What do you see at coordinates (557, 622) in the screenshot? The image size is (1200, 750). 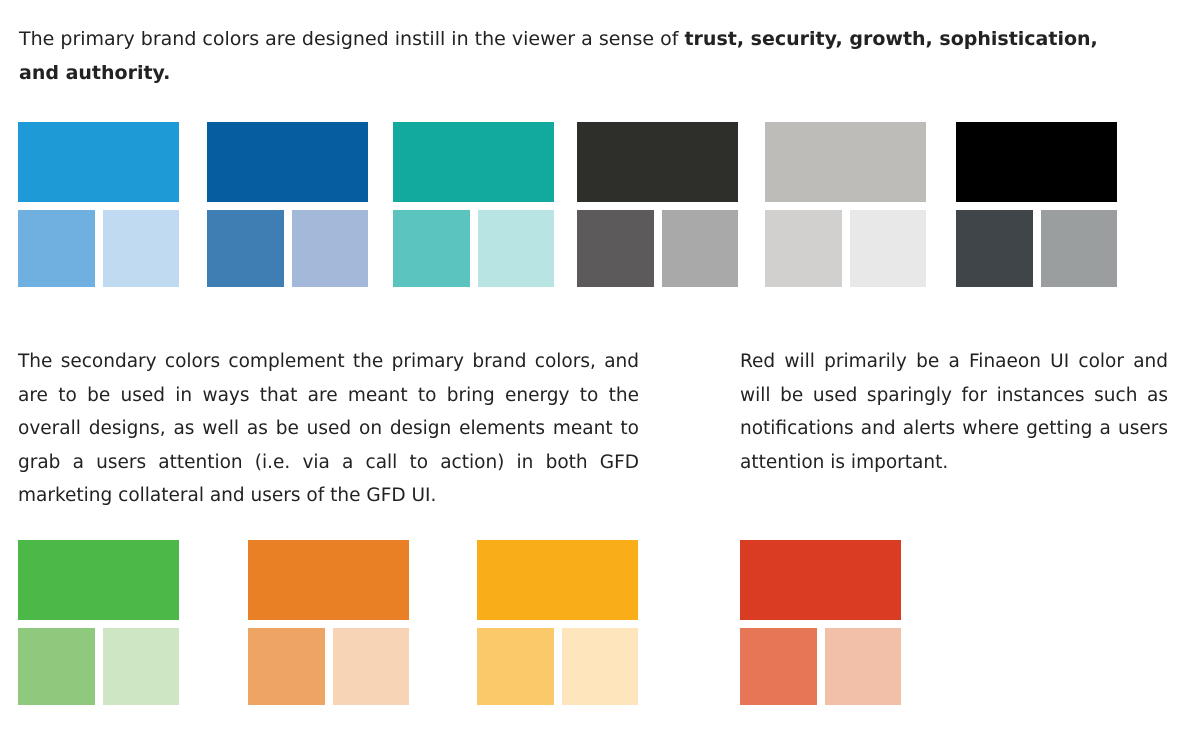 I see `secondary-swatch-group-yellow` at bounding box center [557, 622].